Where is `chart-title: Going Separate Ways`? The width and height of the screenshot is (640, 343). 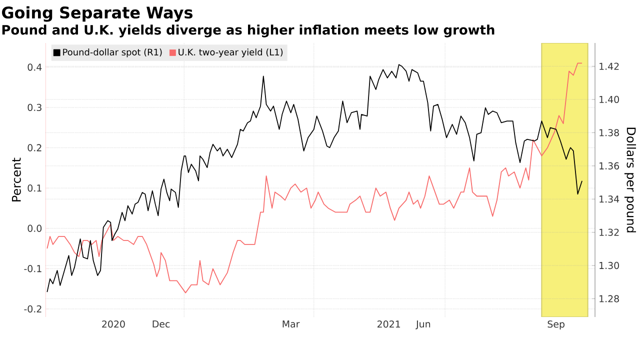 chart-title: Going Separate Ways is located at coordinates (97, 14).